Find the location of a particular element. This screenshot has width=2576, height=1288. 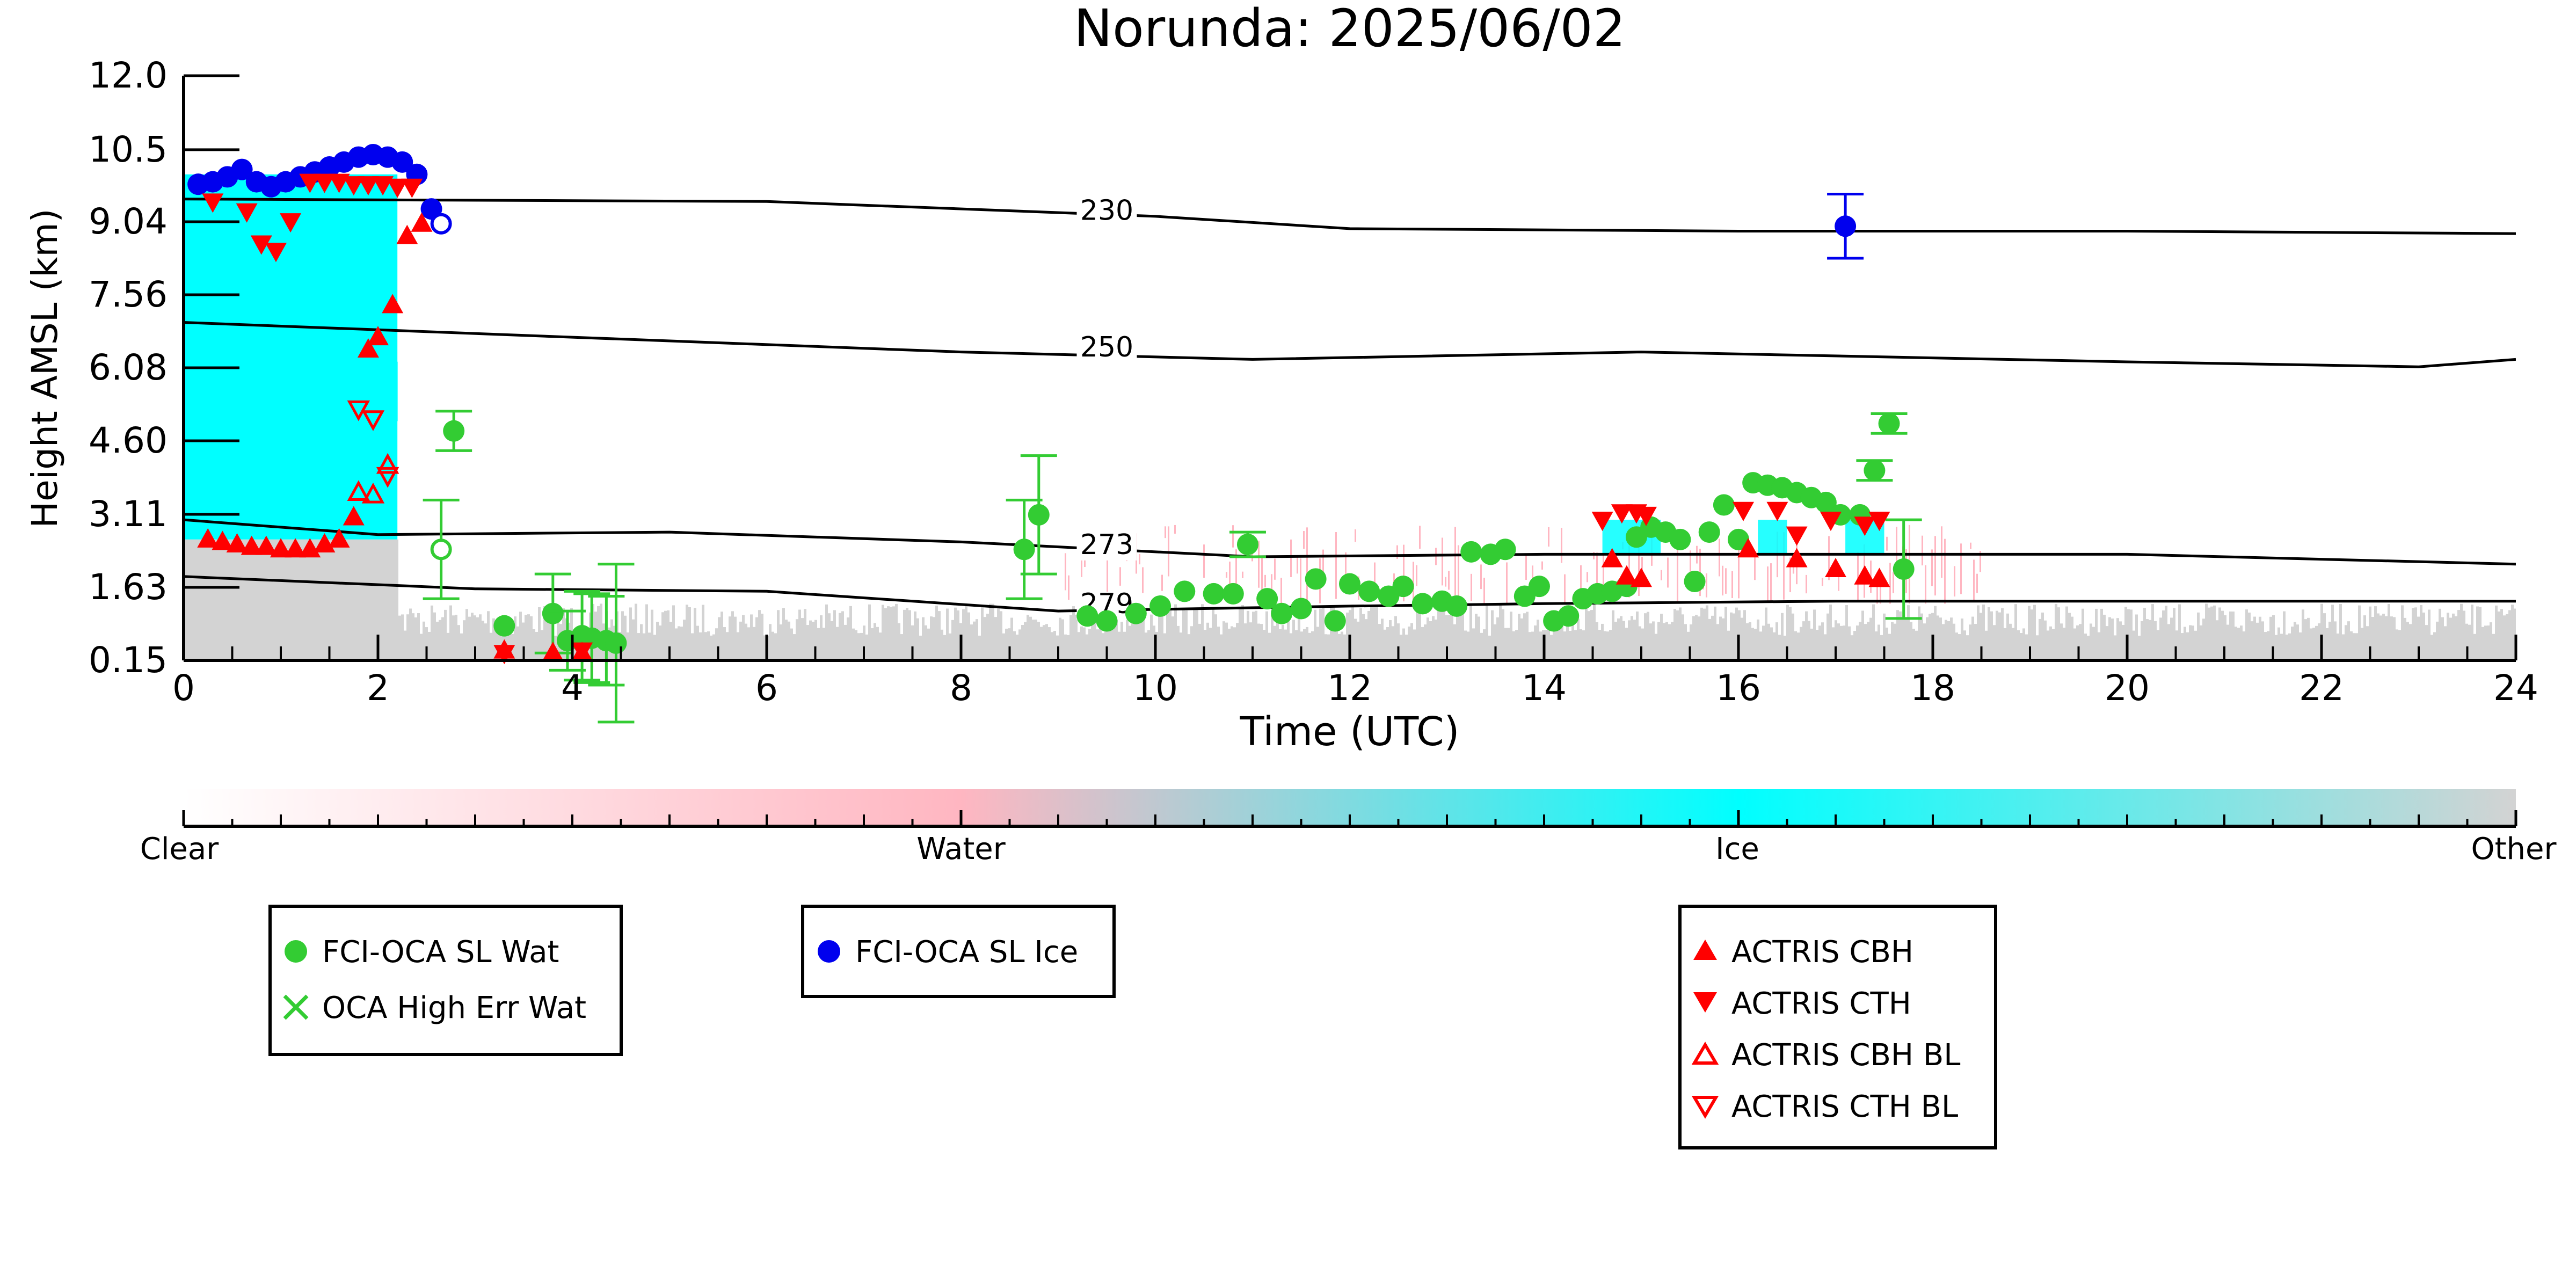

x-axis-label: Time (UTC) is located at coordinates (1349, 732).